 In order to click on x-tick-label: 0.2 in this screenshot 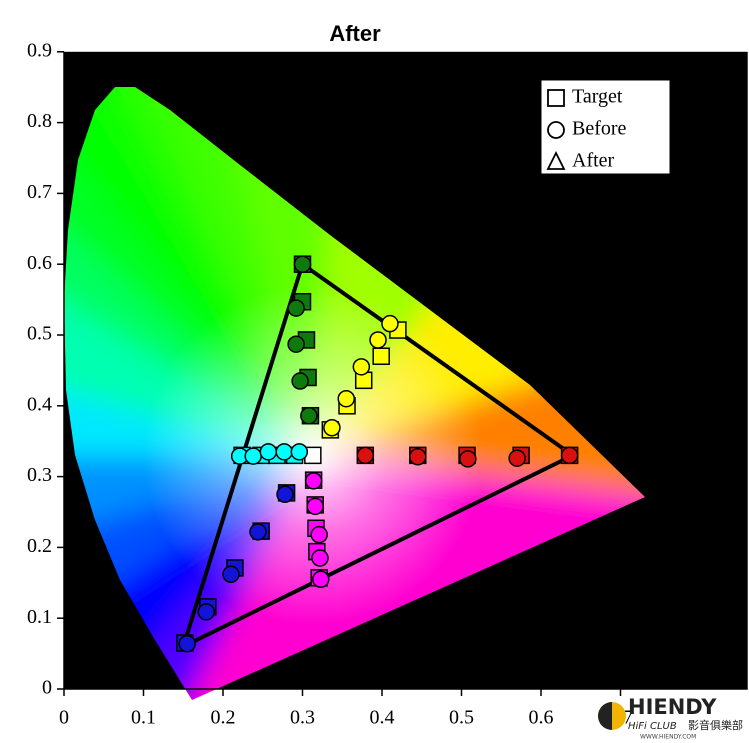, I will do `click(223, 718)`.